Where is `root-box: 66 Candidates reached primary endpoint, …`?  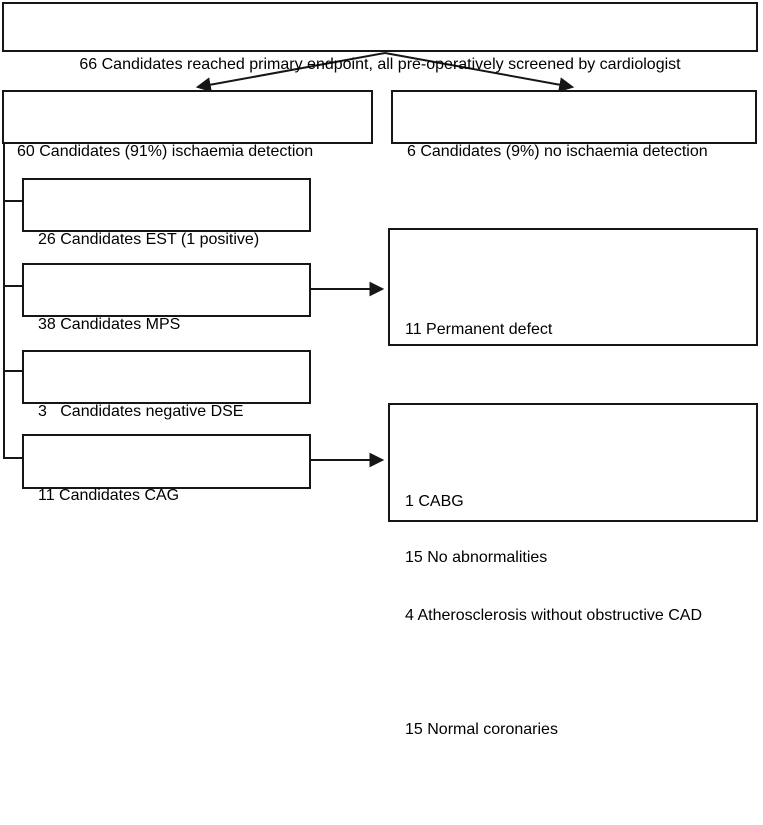 root-box: 66 Candidates reached primary endpoint, … is located at coordinates (380, 37).